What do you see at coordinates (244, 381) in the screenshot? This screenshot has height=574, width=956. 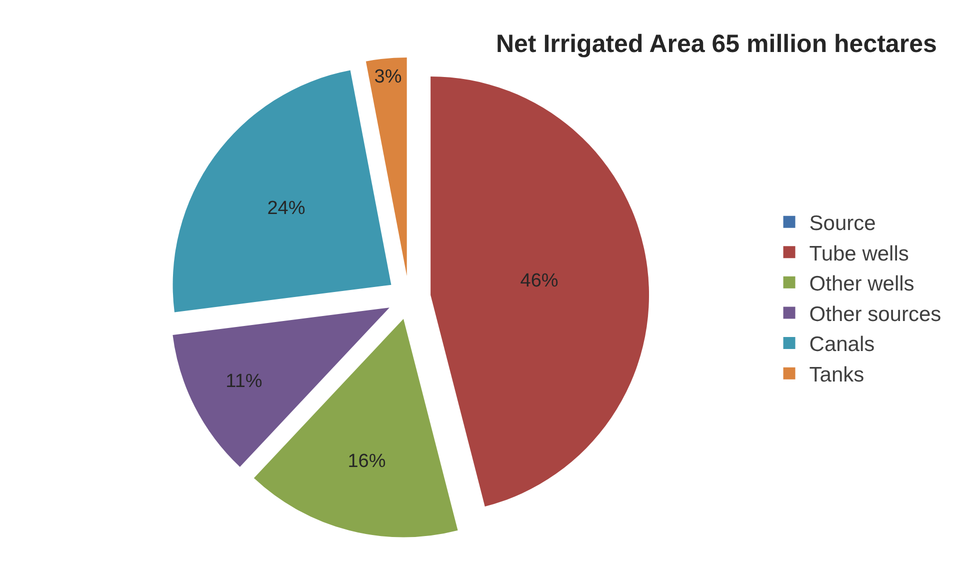 I see `data-label: 11%` at bounding box center [244, 381].